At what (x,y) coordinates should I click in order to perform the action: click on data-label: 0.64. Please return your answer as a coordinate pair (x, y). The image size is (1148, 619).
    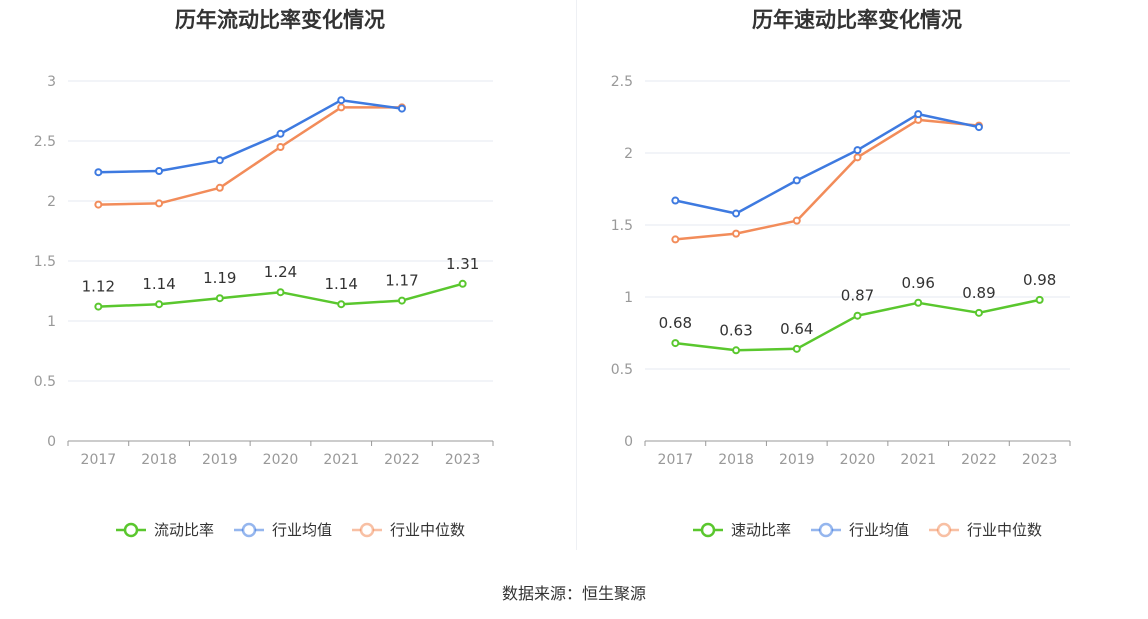
    Looking at the image, I should click on (796, 329).